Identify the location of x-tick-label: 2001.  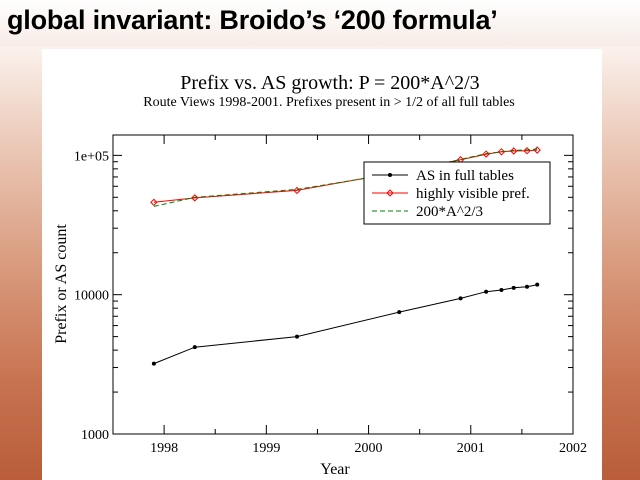
(471, 448).